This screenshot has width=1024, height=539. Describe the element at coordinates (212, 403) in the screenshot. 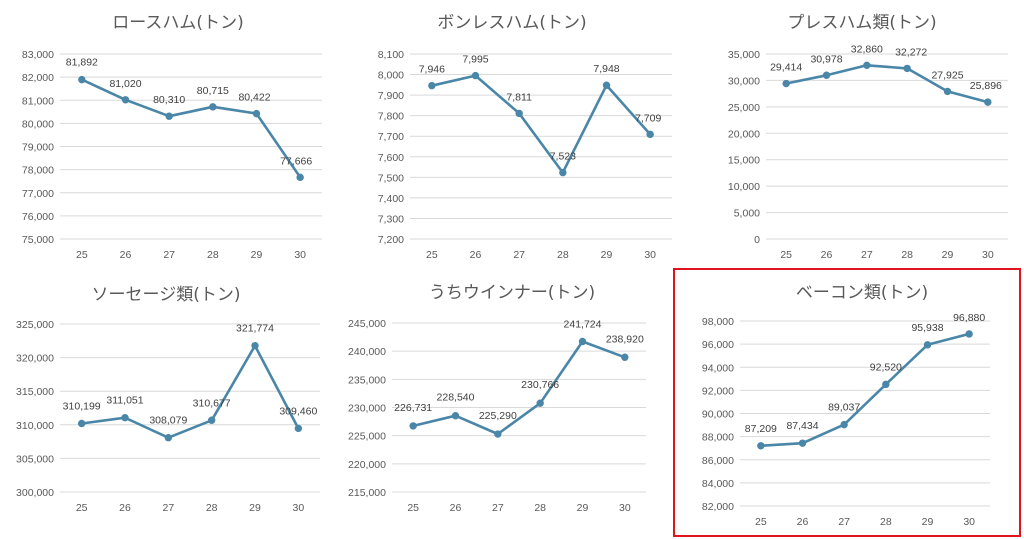

I see `data-label: 310,677` at that location.